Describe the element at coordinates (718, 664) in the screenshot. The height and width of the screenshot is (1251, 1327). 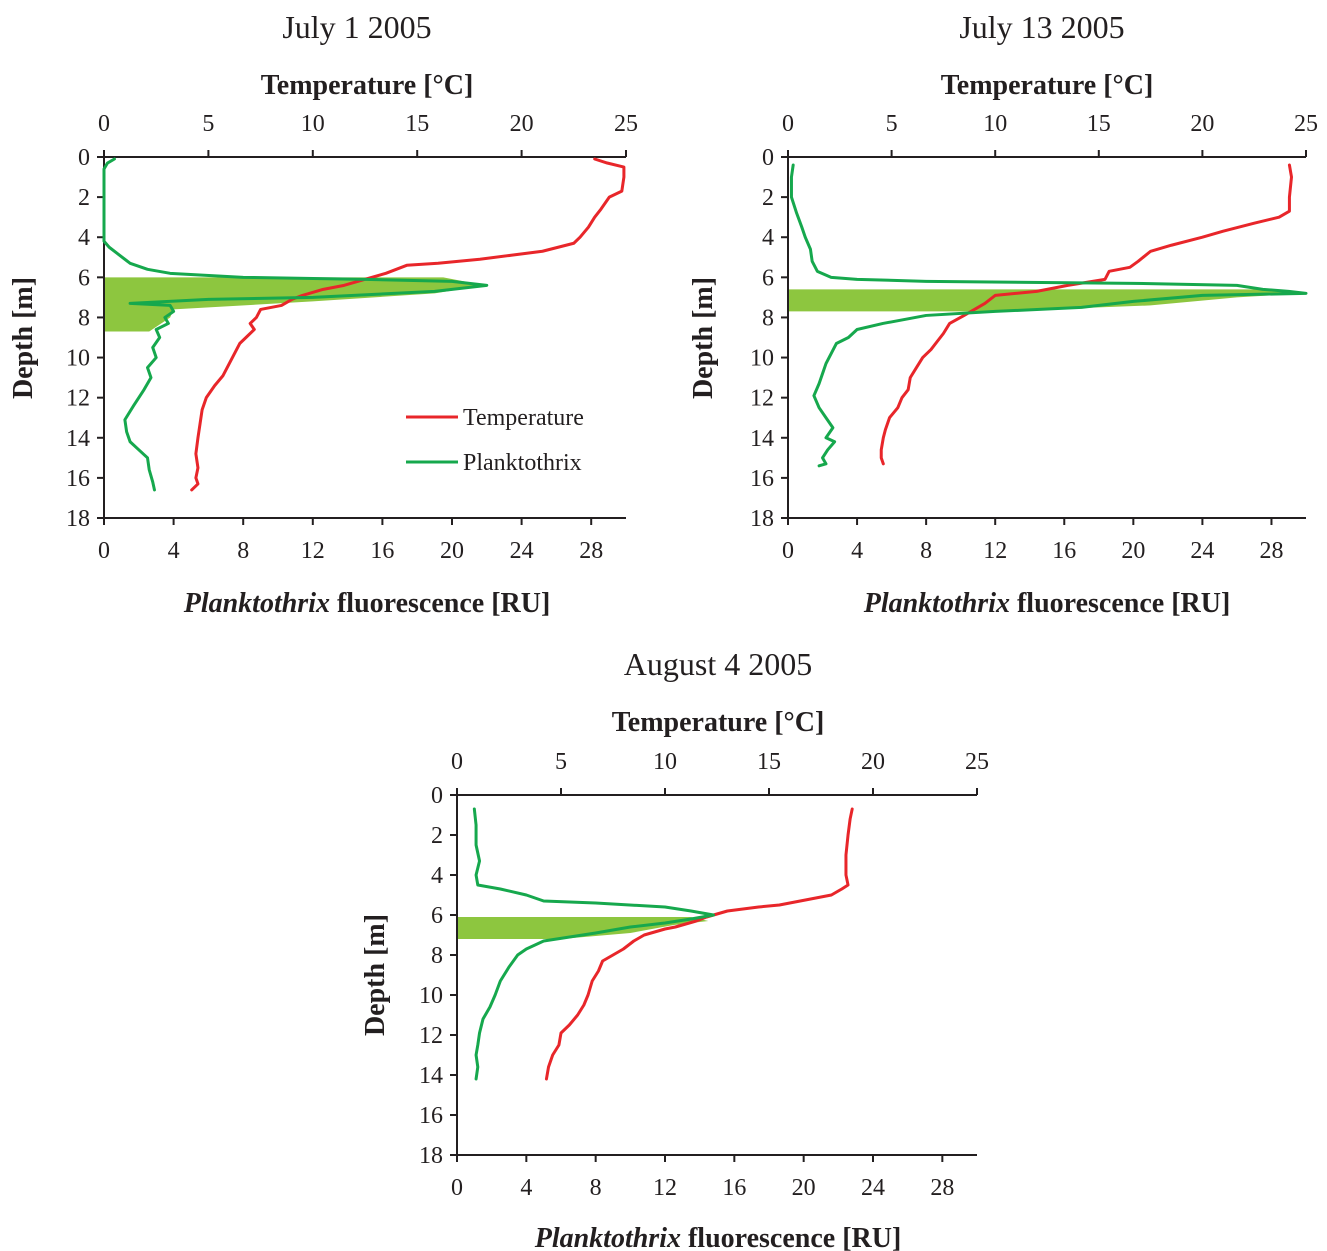
I see `chart-title: August 4 2005` at that location.